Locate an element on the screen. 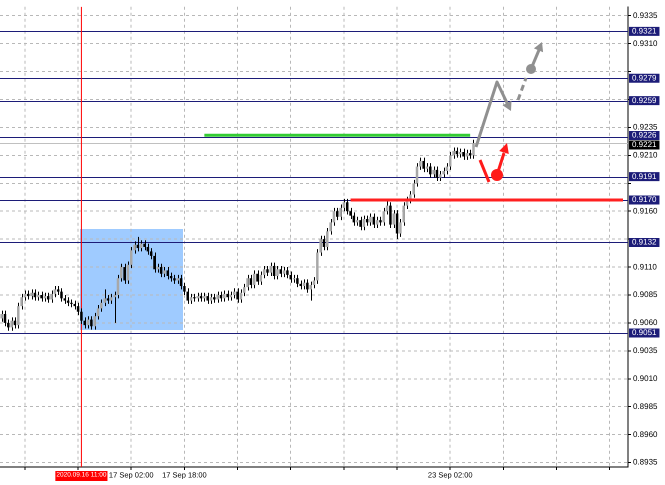  ref-line-label: 0.9279 is located at coordinates (645, 77).